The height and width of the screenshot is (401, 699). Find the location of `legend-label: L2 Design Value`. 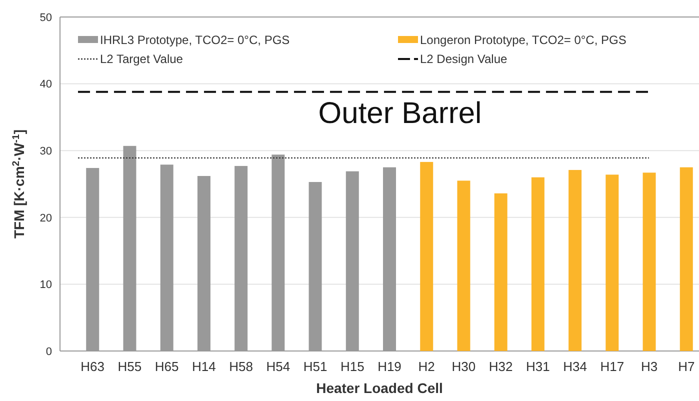

legend-label: L2 Design Value is located at coordinates (464, 59).